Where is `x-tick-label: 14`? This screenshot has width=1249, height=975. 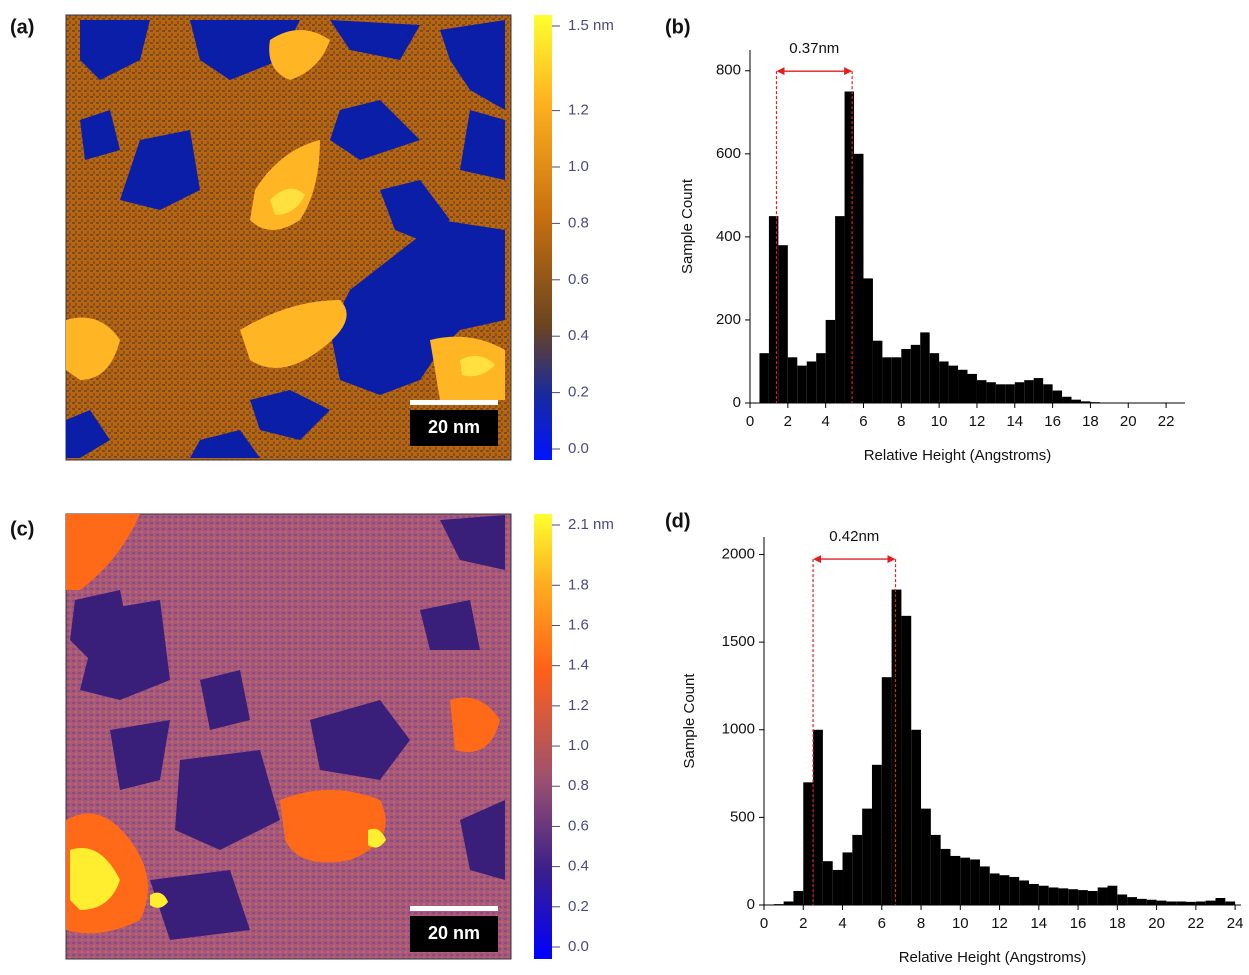
x-tick-label: 14 is located at coordinates (1038, 923).